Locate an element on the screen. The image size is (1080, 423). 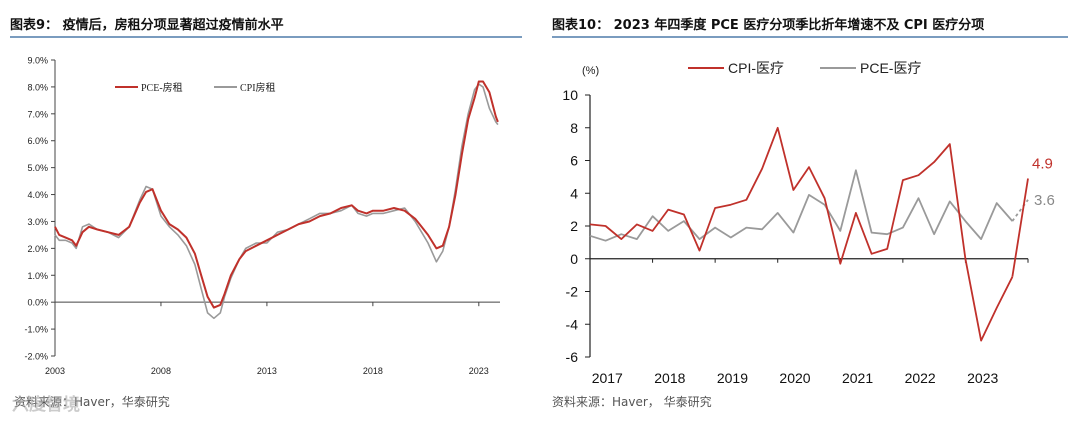
y-tick-label: 3.0% is located at coordinates (37, 222).